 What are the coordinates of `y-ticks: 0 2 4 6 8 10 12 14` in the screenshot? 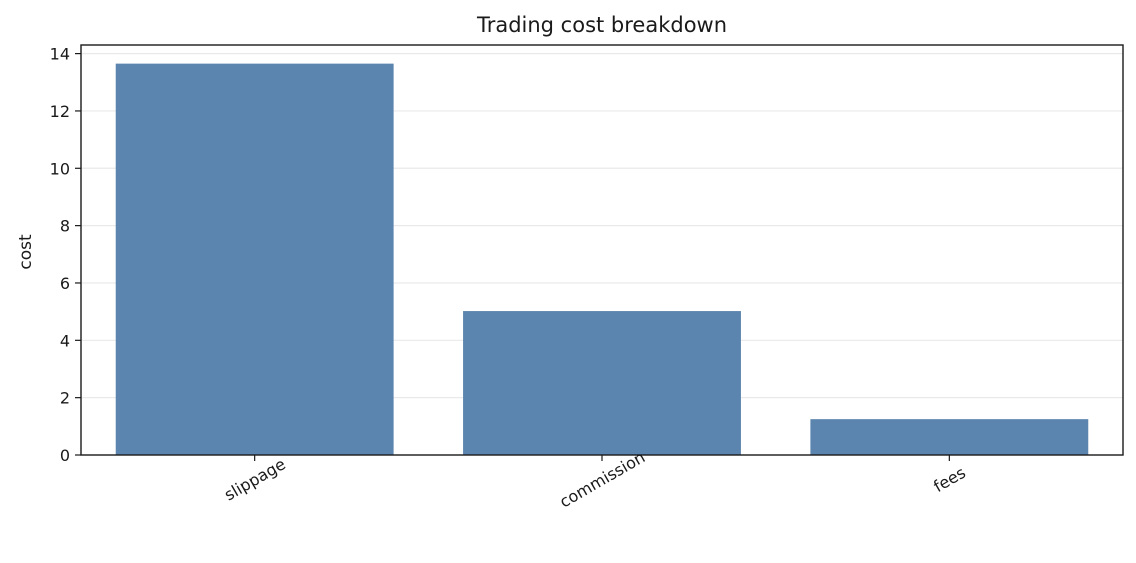 It's located at (65, 255).